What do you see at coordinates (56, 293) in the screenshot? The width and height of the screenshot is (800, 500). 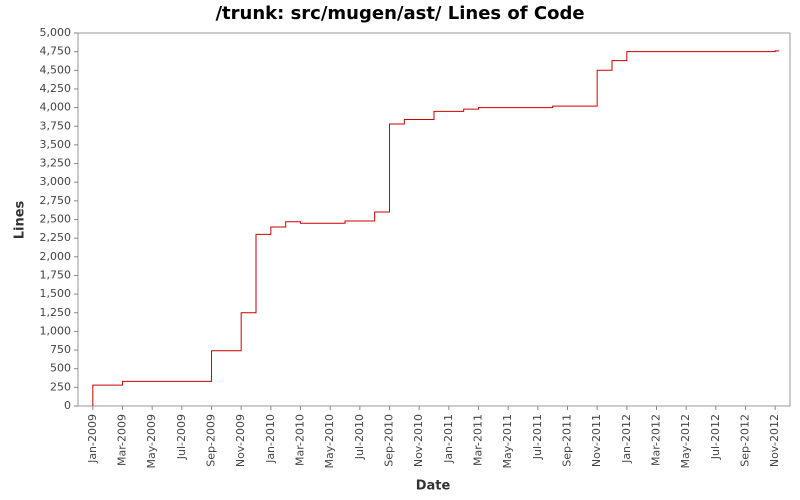 I see `y-tick-label: 1,500` at bounding box center [56, 293].